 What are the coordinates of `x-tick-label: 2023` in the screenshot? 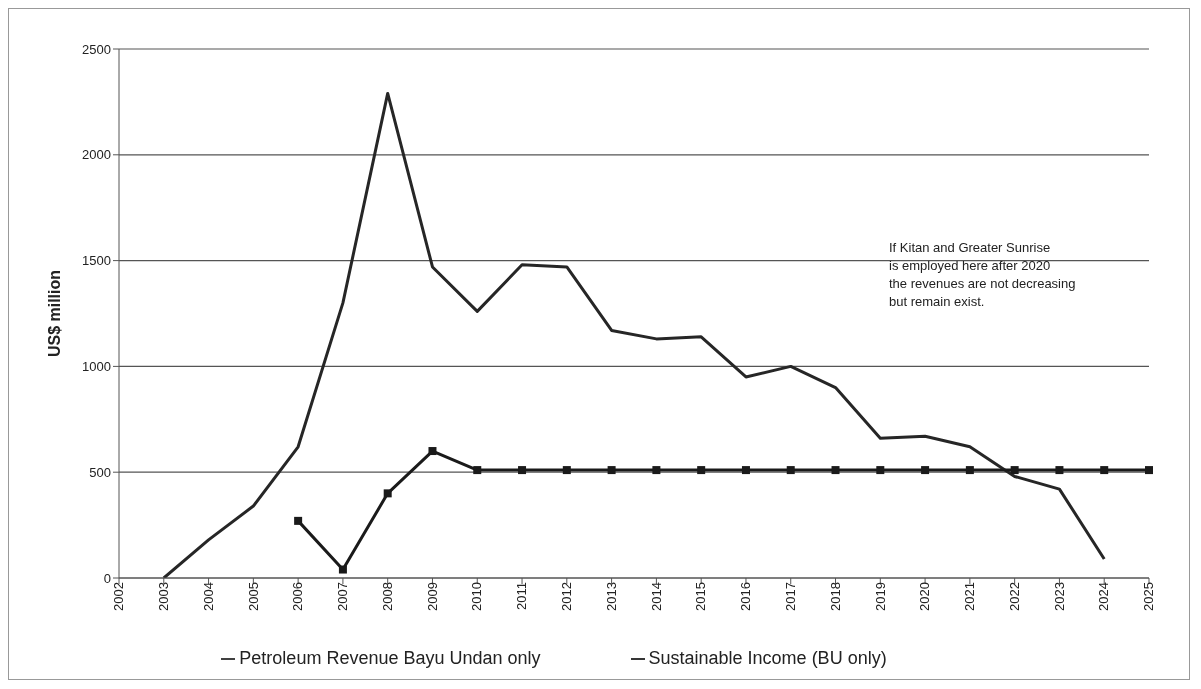 It's located at (1059, 596).